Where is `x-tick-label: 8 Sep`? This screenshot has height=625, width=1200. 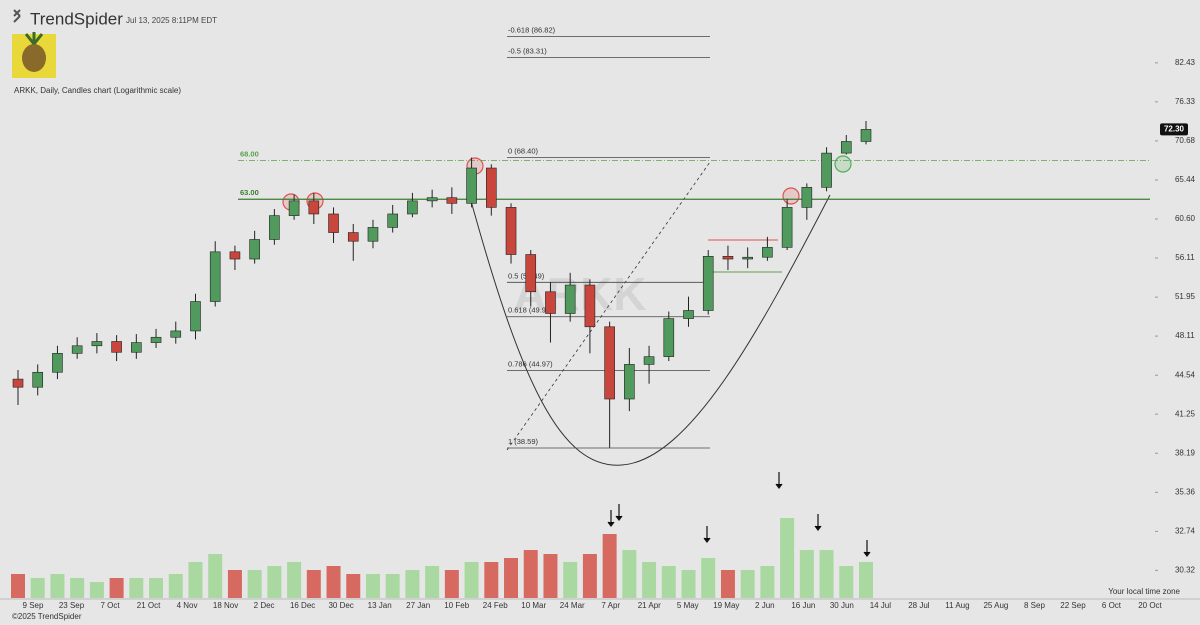
x-tick-label: 8 Sep is located at coordinates (1034, 605).